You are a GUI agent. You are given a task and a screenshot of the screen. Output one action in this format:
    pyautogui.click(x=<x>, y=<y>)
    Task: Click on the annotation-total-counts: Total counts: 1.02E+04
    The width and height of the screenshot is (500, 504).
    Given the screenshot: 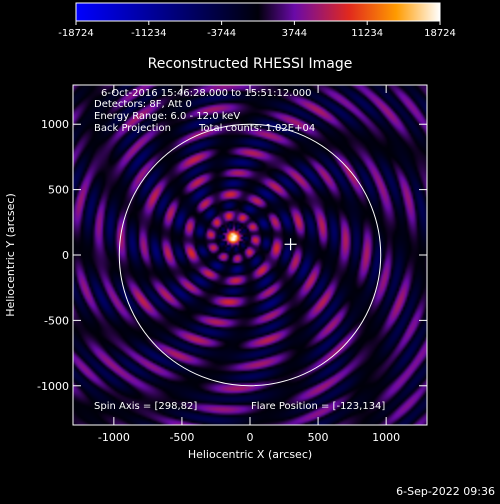 What is the action you would take?
    pyautogui.click(x=256, y=128)
    